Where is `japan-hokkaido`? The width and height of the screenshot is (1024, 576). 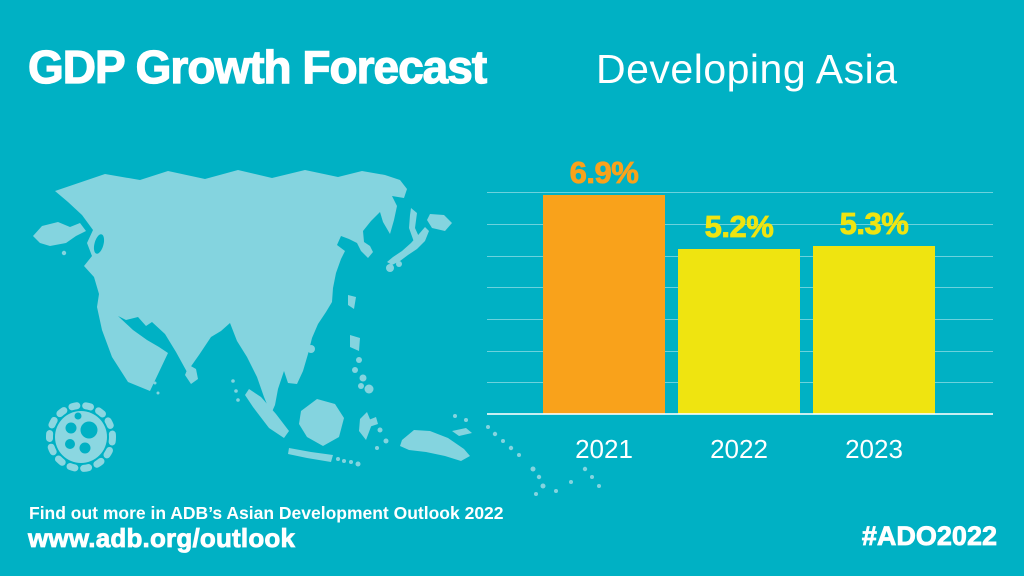
japan-hokkaido is located at coordinates (439, 222).